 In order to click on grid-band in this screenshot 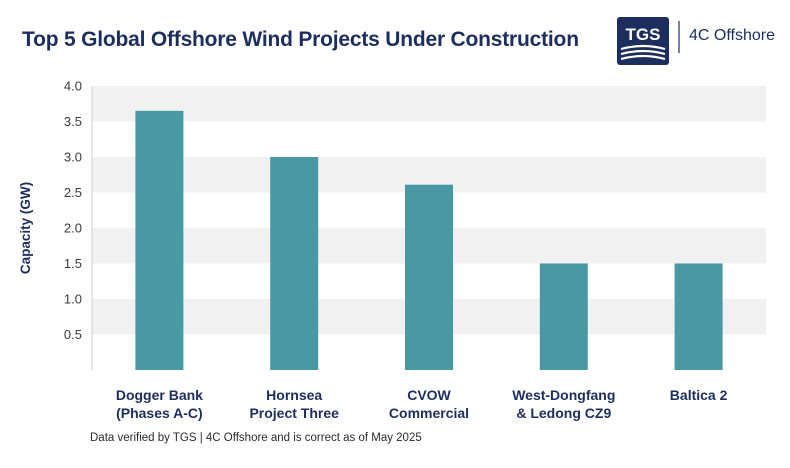, I will do `click(429, 104)`.